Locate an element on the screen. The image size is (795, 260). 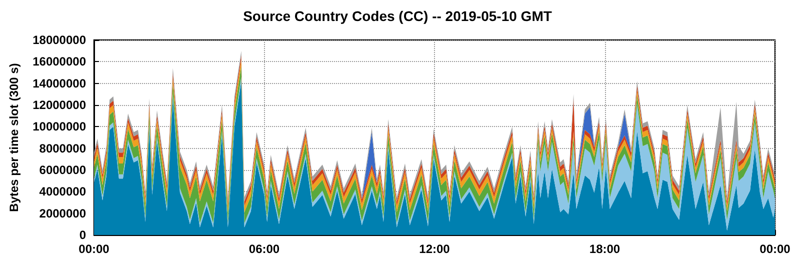
x-tick-label: 06:00 is located at coordinates (264, 249).